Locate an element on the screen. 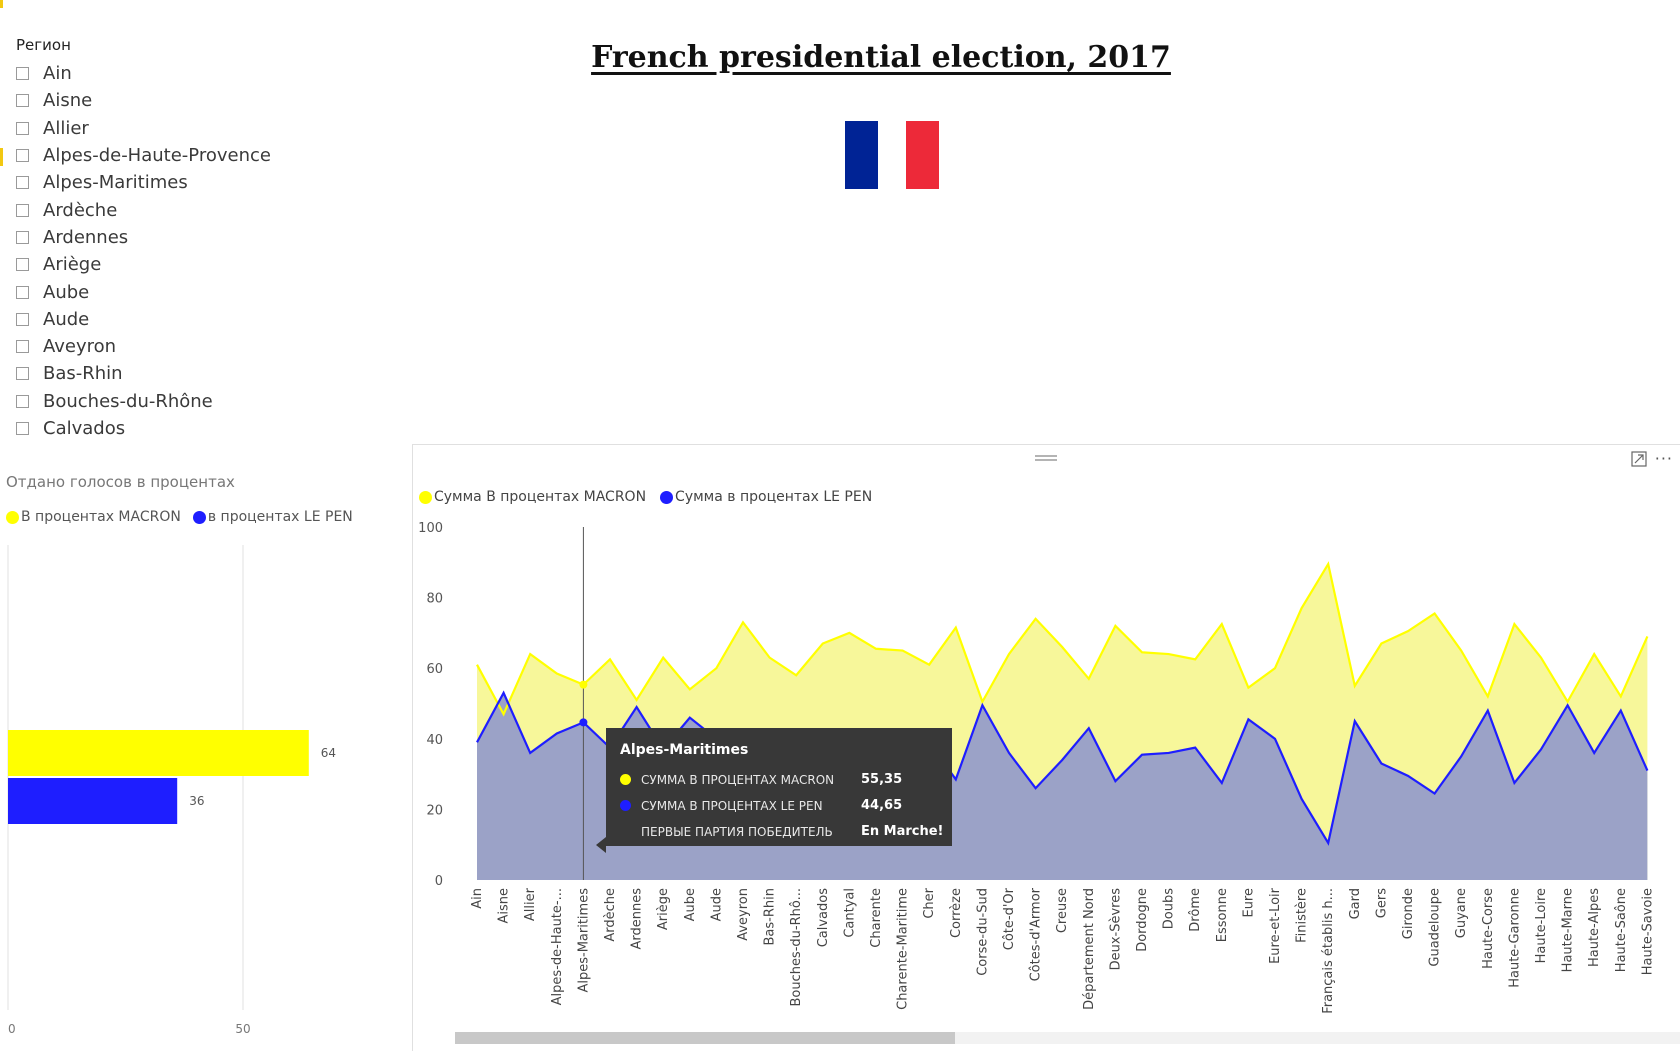 The width and height of the screenshot is (1680, 1051). slicer-item-label: Aveyron is located at coordinates (80, 347).